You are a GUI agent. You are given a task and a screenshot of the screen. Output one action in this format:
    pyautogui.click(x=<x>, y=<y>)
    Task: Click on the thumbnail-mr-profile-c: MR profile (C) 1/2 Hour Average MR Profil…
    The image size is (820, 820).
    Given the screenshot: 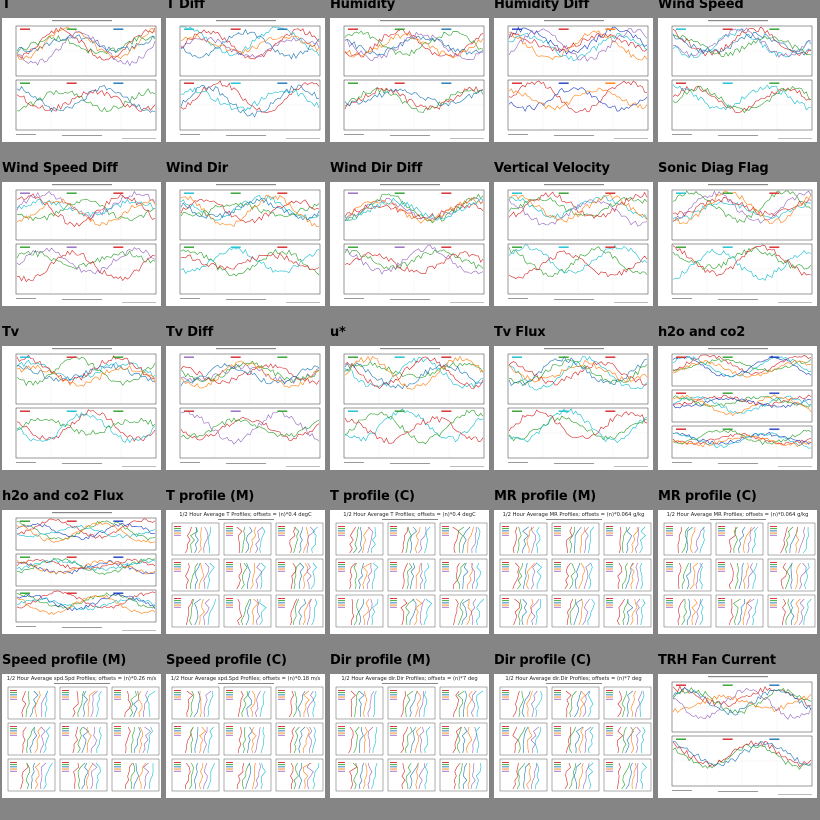 What is the action you would take?
    pyautogui.click(x=738, y=572)
    